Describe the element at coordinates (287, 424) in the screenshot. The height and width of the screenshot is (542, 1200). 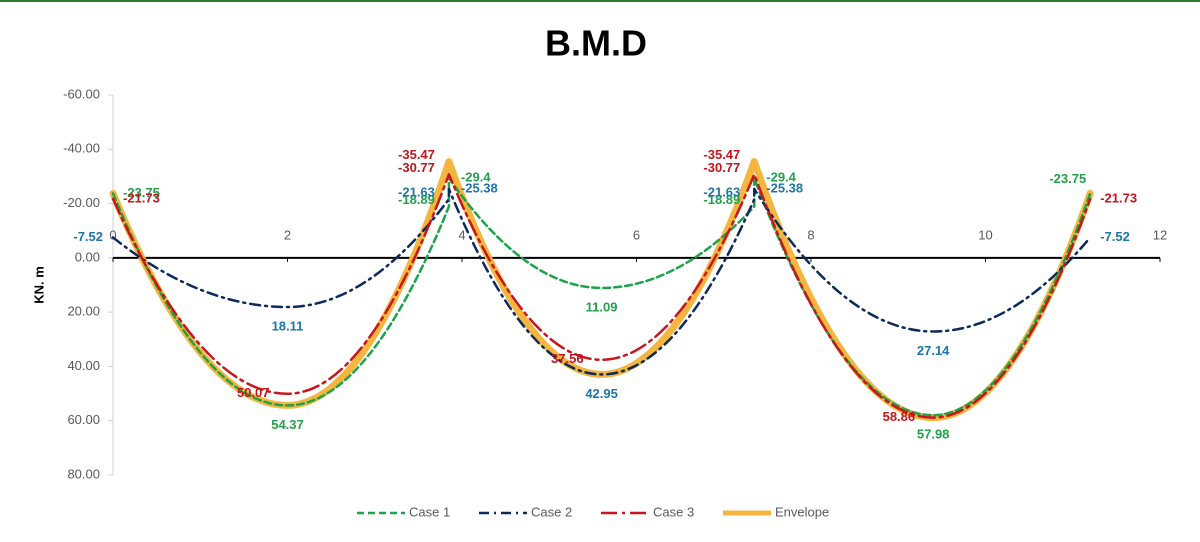
I see `data-label: 54.37` at that location.